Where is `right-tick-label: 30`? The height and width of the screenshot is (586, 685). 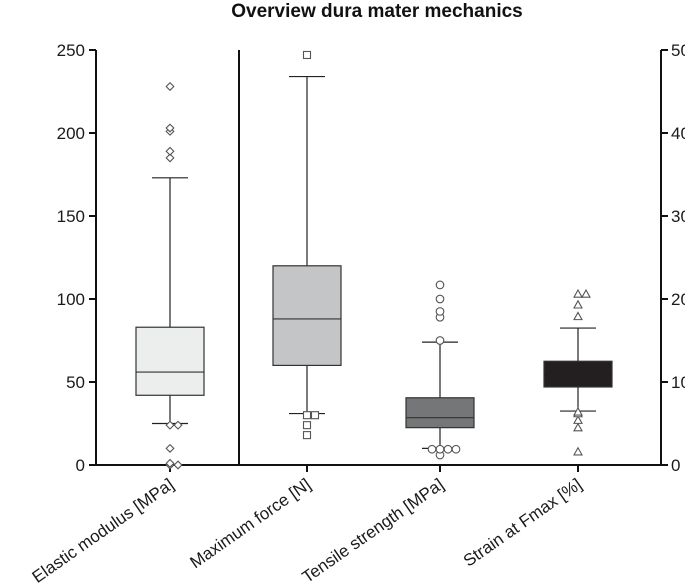 right-tick-label: 30 is located at coordinates (678, 216).